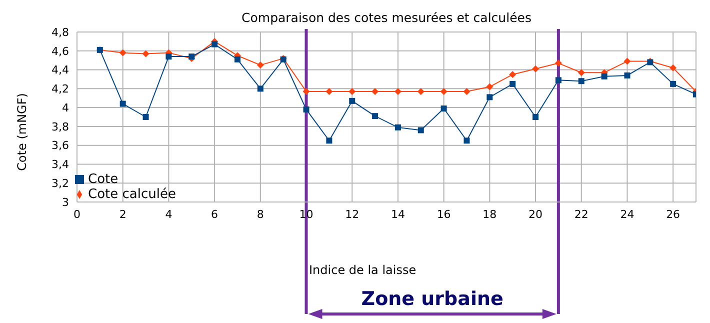  Describe the element at coordinates (60, 183) in the screenshot. I see `y-tick-label: 3,2` at that location.